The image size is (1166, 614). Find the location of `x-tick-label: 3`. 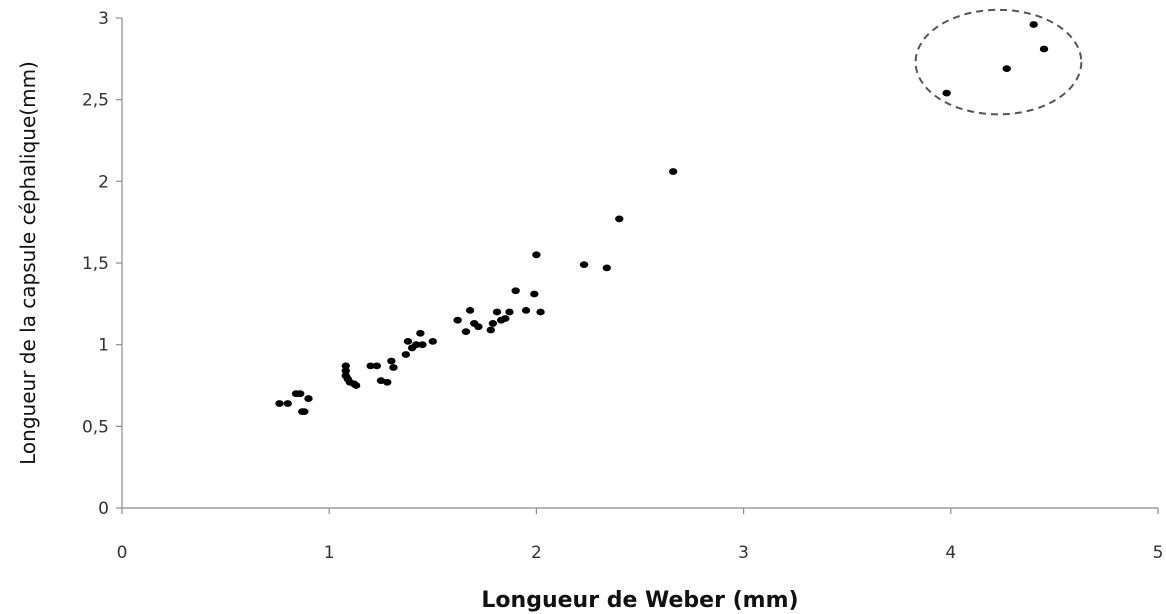

x-tick-label: 3 is located at coordinates (743, 553).